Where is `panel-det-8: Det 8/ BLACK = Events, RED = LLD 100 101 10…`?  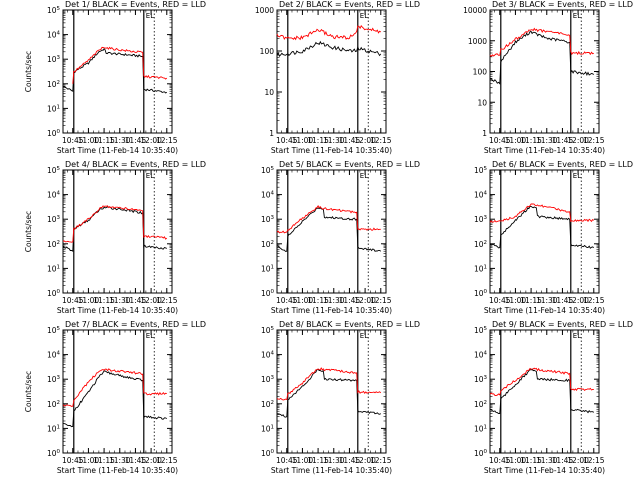 panel-det-8: Det 8/ BLACK = Events, RED = LLD 100 101 10… is located at coordinates (340, 397).